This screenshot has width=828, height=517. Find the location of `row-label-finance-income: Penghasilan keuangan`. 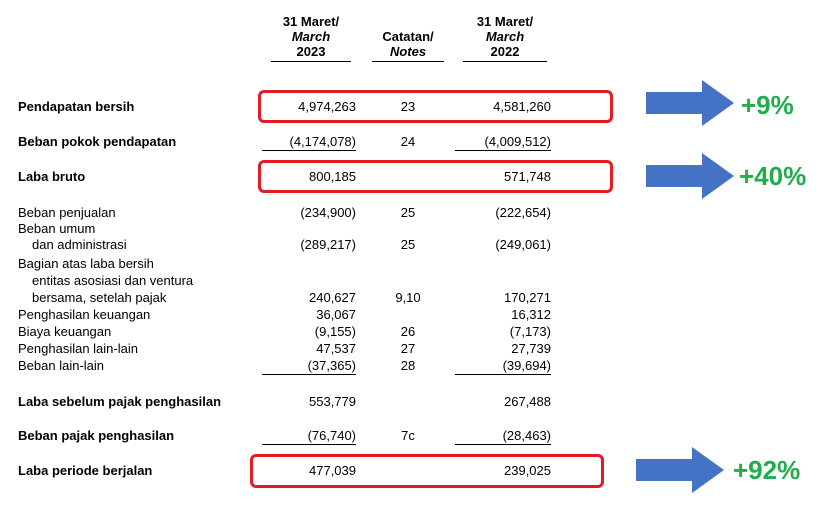

row-label-finance-income: Penghasilan keuangan is located at coordinates (84, 314).